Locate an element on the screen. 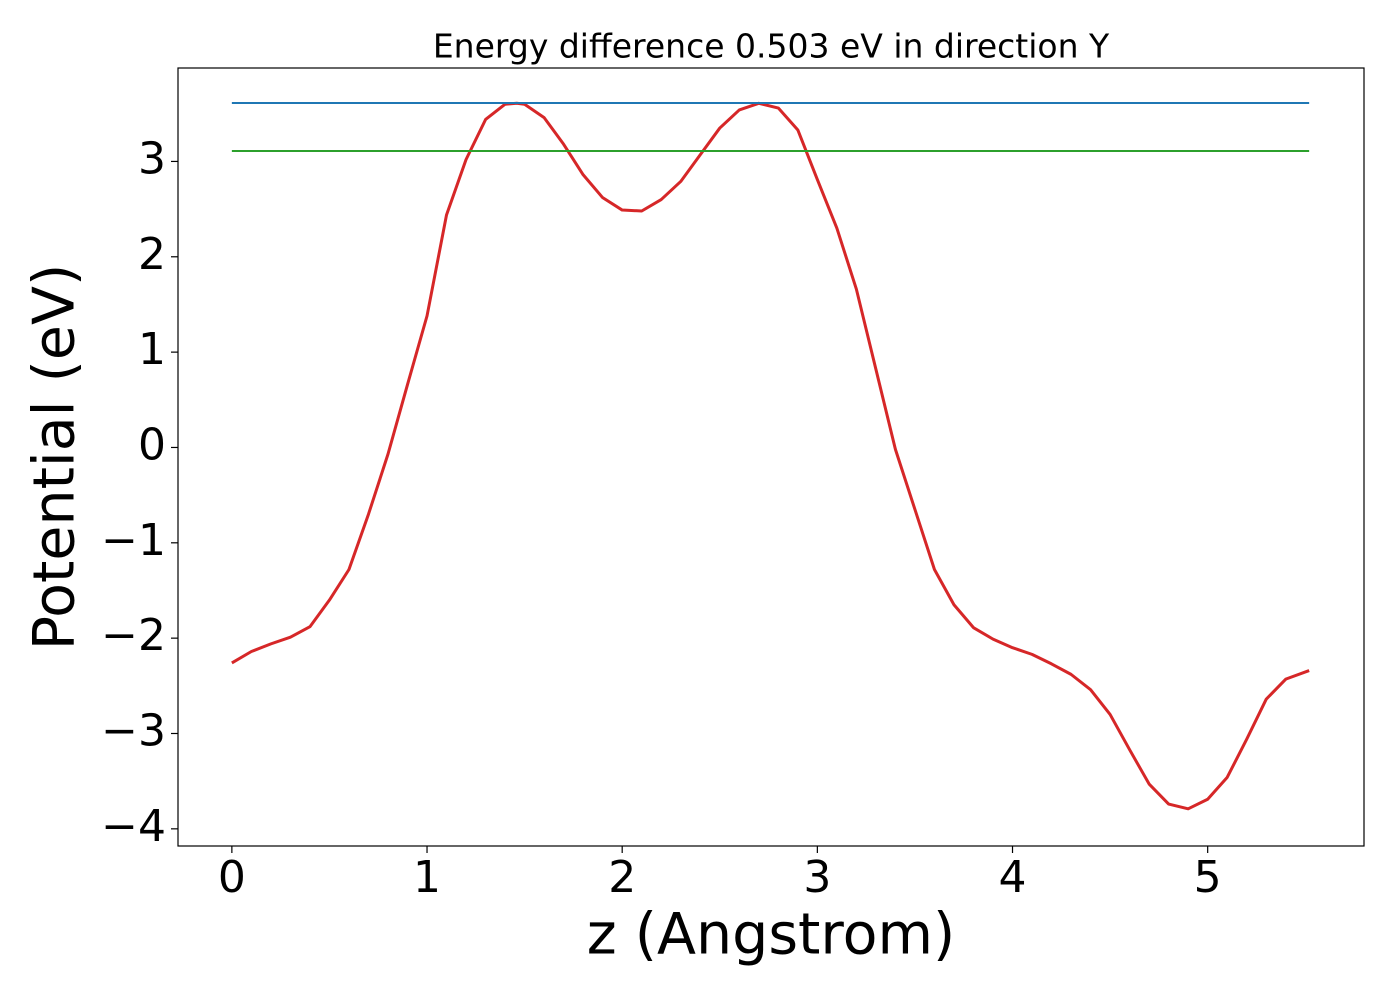 The width and height of the screenshot is (1400, 1000). y-tick-label: −4 is located at coordinates (133, 826).